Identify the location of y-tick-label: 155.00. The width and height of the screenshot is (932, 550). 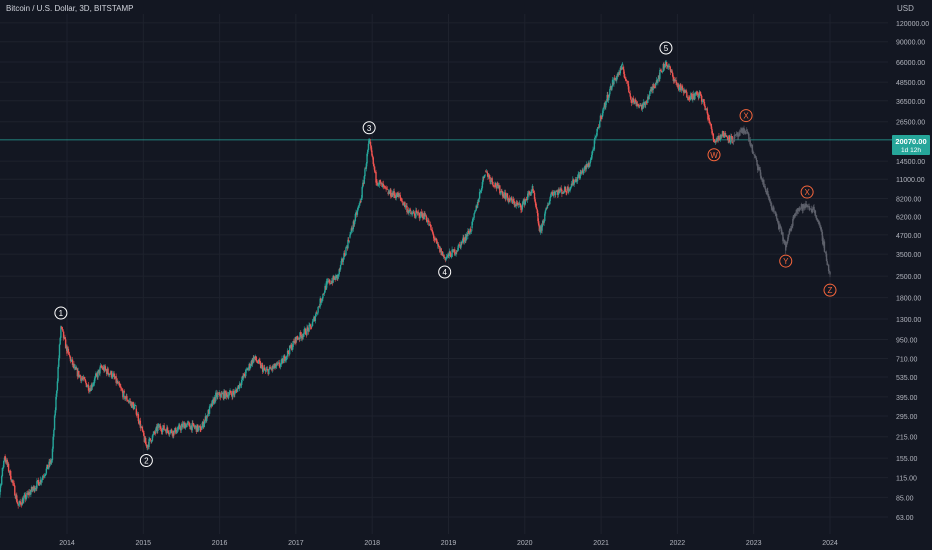
(907, 459).